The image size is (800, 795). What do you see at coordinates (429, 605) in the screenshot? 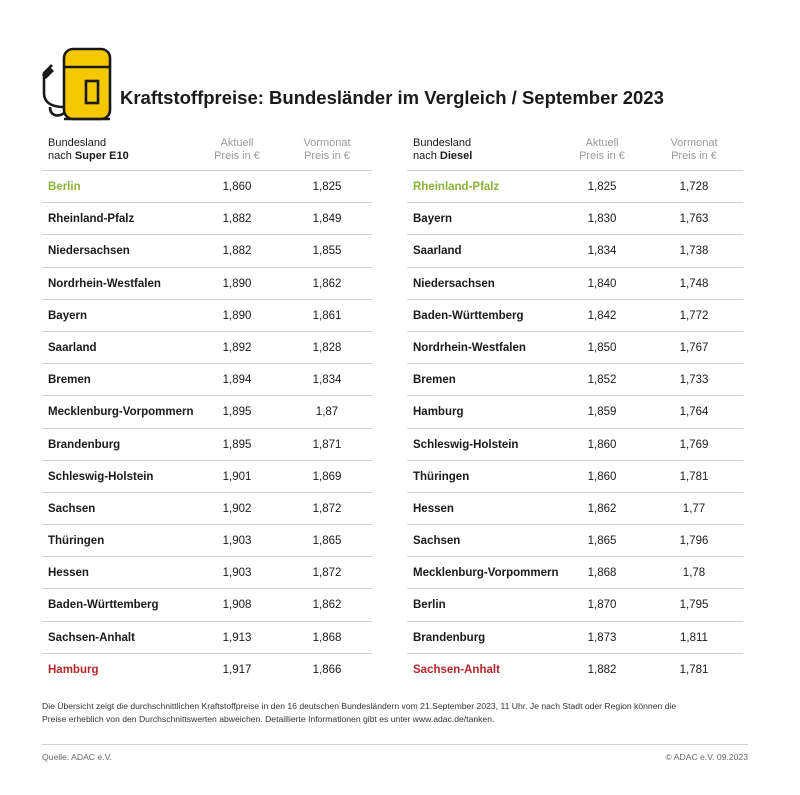
I see `bundesland-name: Berlin` at bounding box center [429, 605].